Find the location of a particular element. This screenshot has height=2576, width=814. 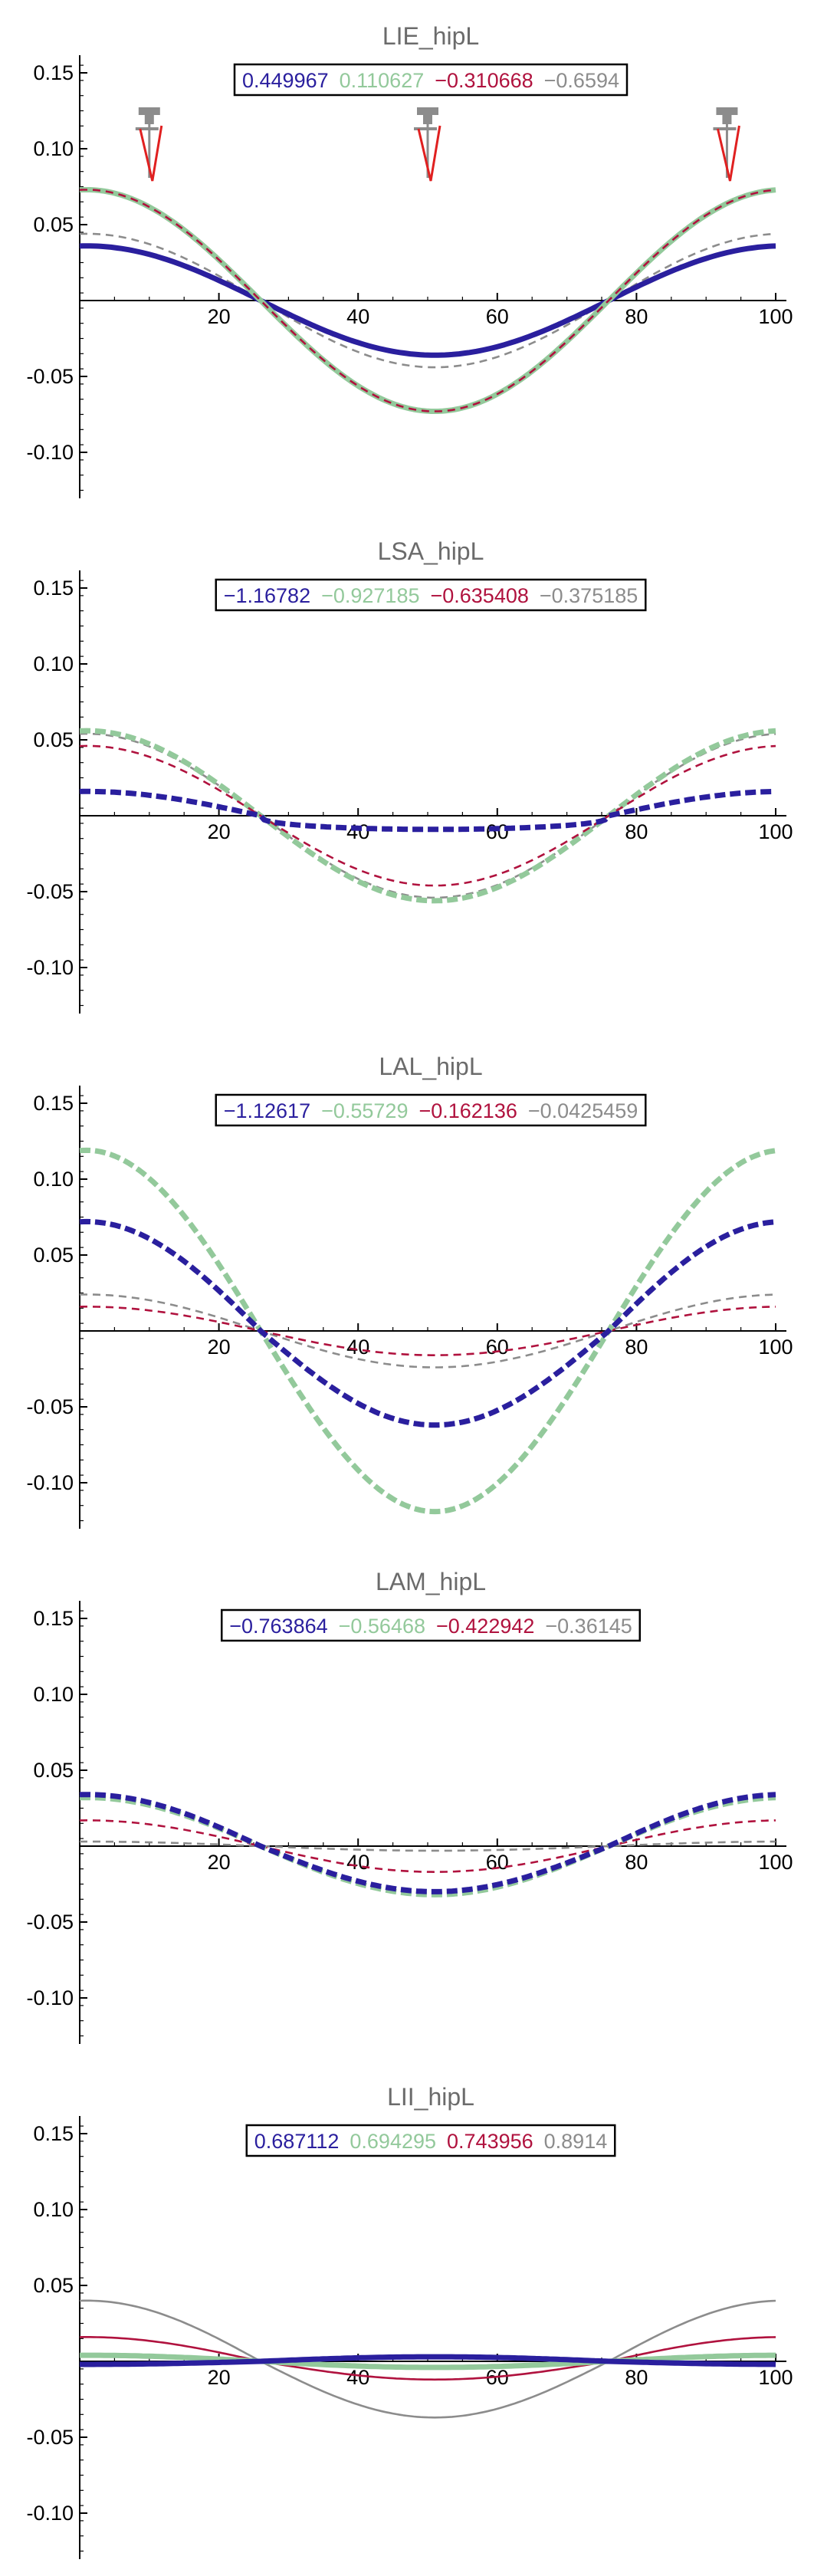

legend-value-1: 0.687112 is located at coordinates (297, 2141).